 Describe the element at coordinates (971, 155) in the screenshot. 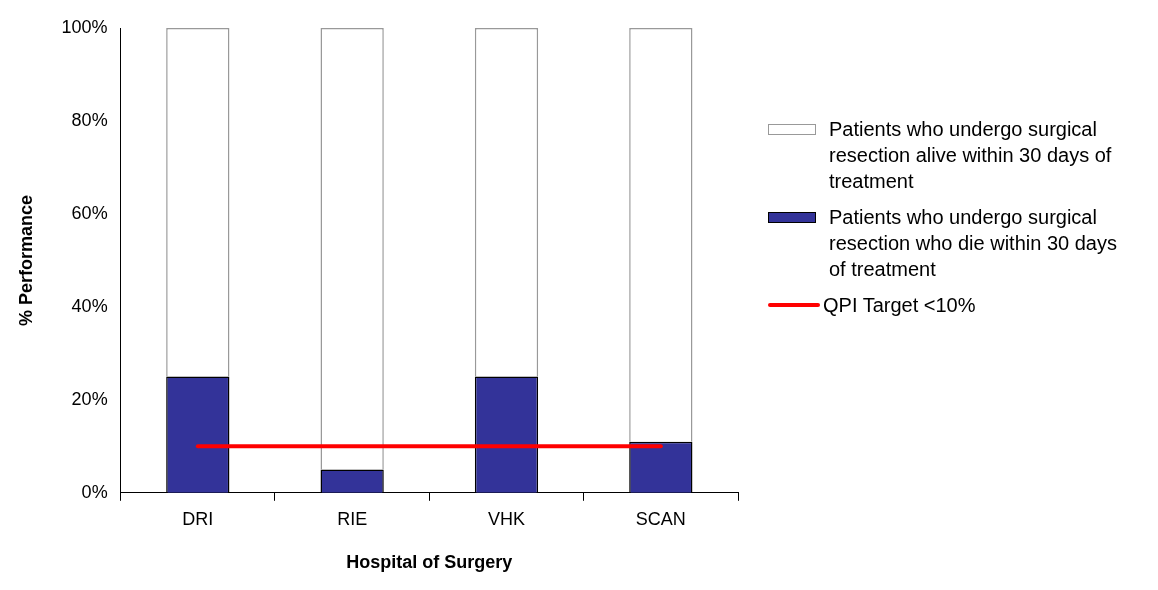

I see `text: Patients who undergo surgical resection alive within 30 days of treatment` at that location.